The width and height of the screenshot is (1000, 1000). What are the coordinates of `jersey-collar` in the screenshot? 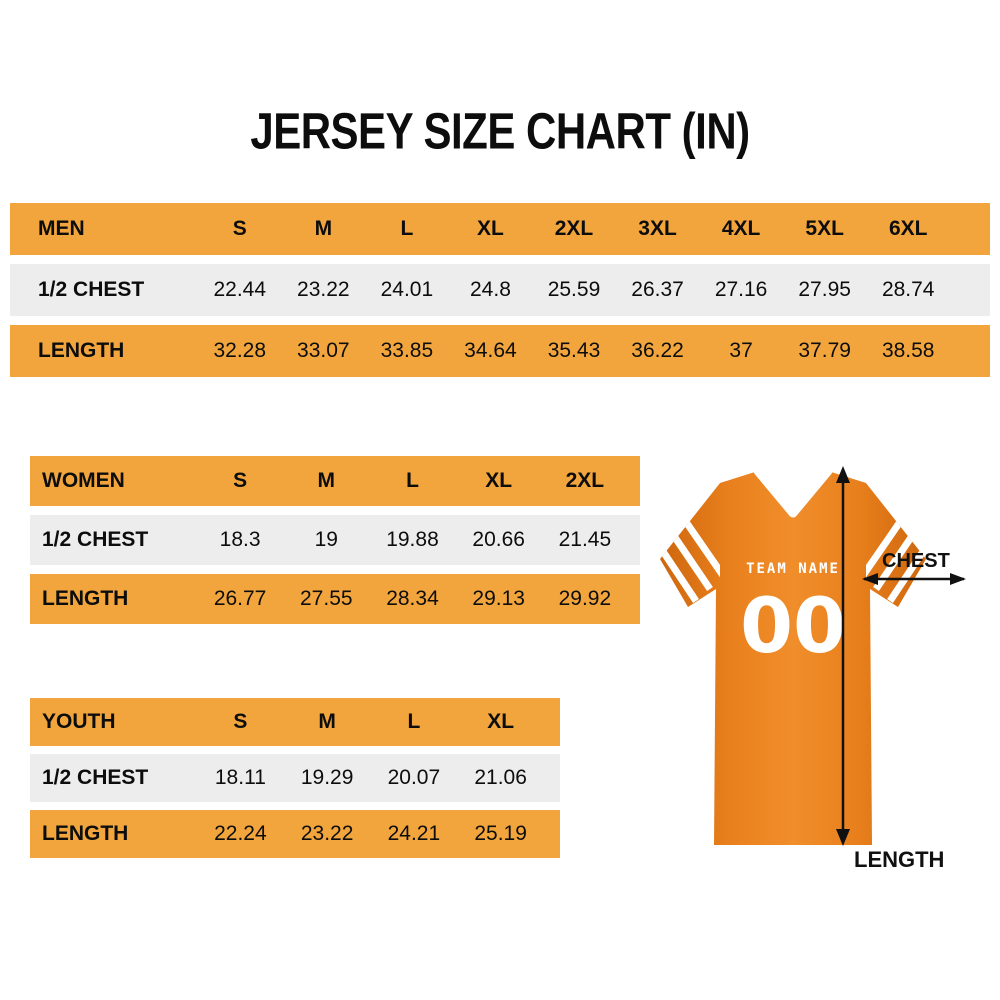 It's located at (793, 492).